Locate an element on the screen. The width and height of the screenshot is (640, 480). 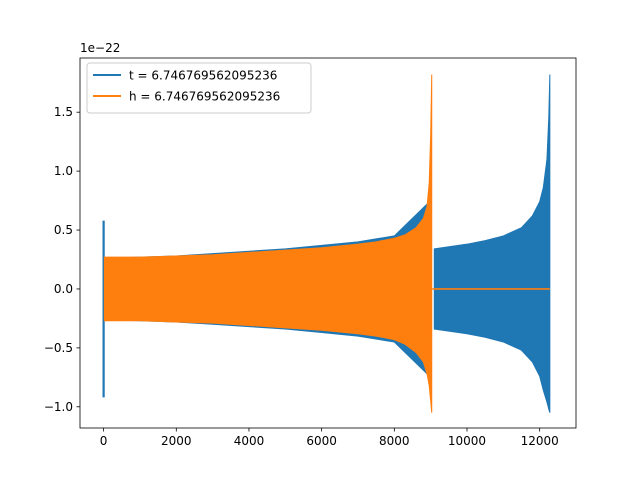
y-axis: −1.0 −0.5 0.0 0.5 1.0 1.5 is located at coordinates (62, 259).